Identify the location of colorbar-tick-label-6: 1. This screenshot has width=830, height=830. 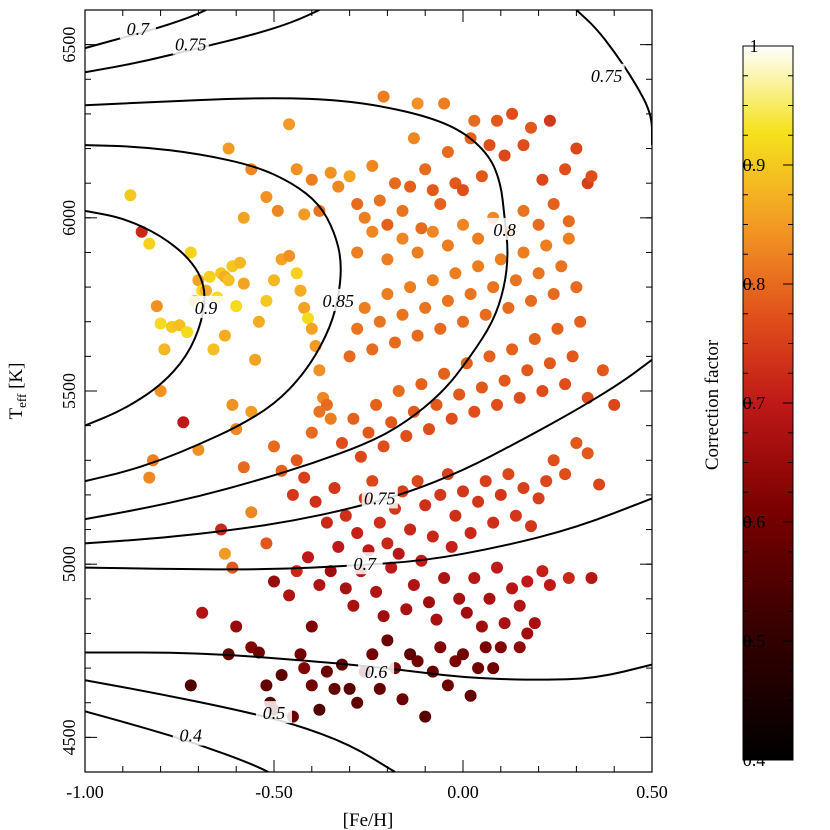
(754, 46).